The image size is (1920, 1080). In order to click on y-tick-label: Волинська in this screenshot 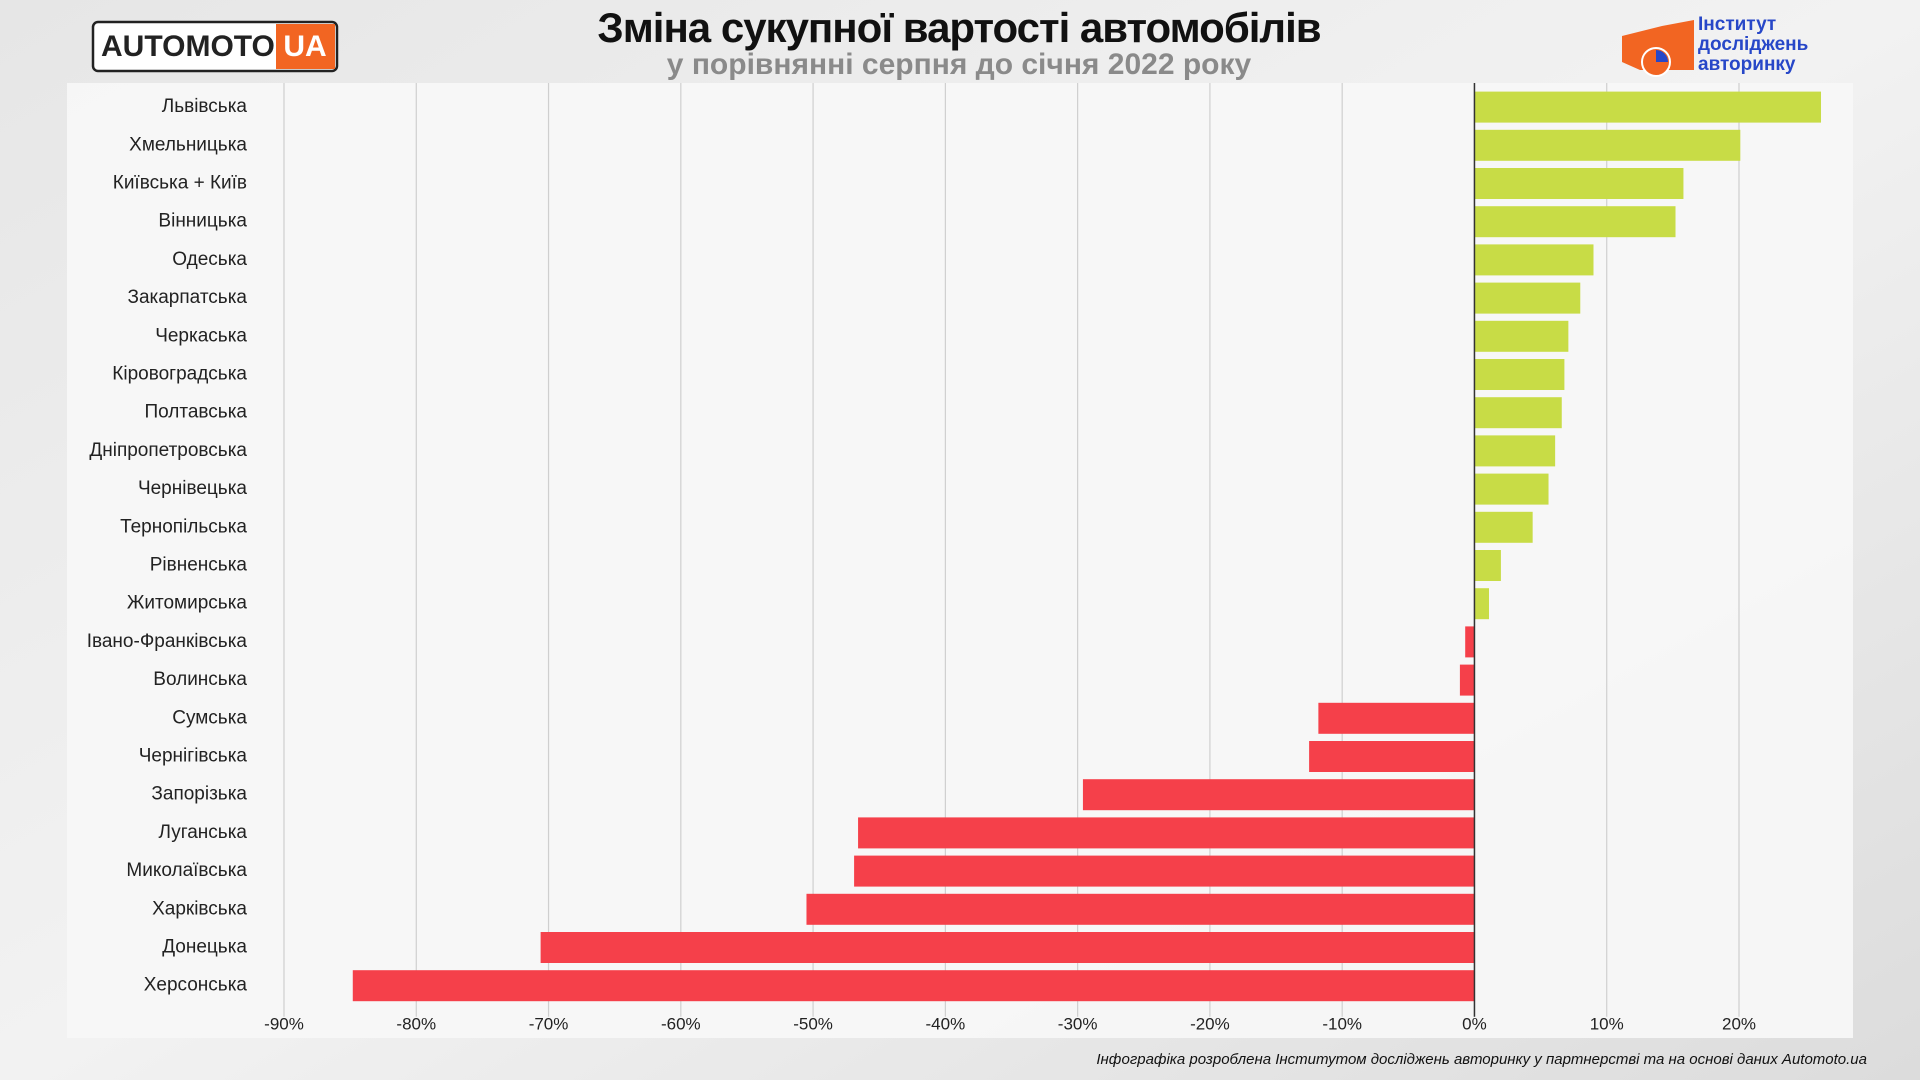, I will do `click(200, 679)`.